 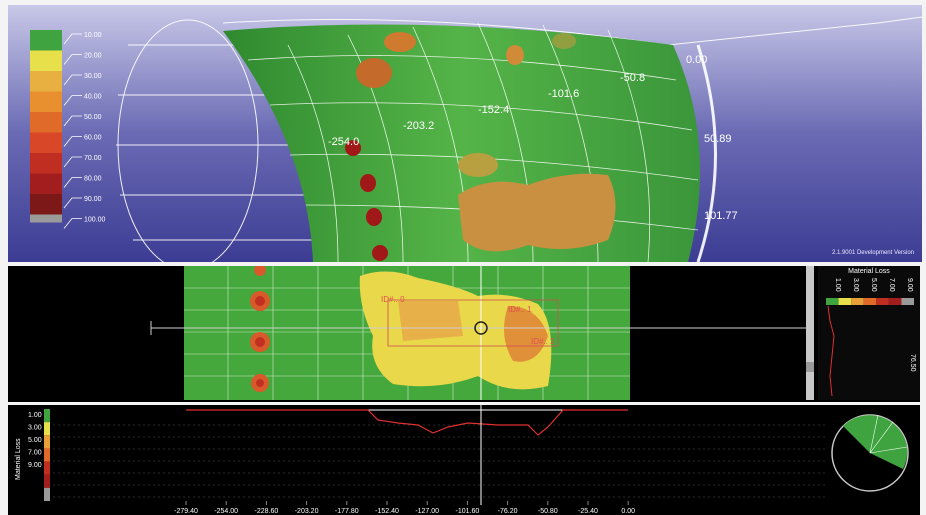 What do you see at coordinates (563, 94) in the screenshot?
I see `axial-label: -101.6` at bounding box center [563, 94].